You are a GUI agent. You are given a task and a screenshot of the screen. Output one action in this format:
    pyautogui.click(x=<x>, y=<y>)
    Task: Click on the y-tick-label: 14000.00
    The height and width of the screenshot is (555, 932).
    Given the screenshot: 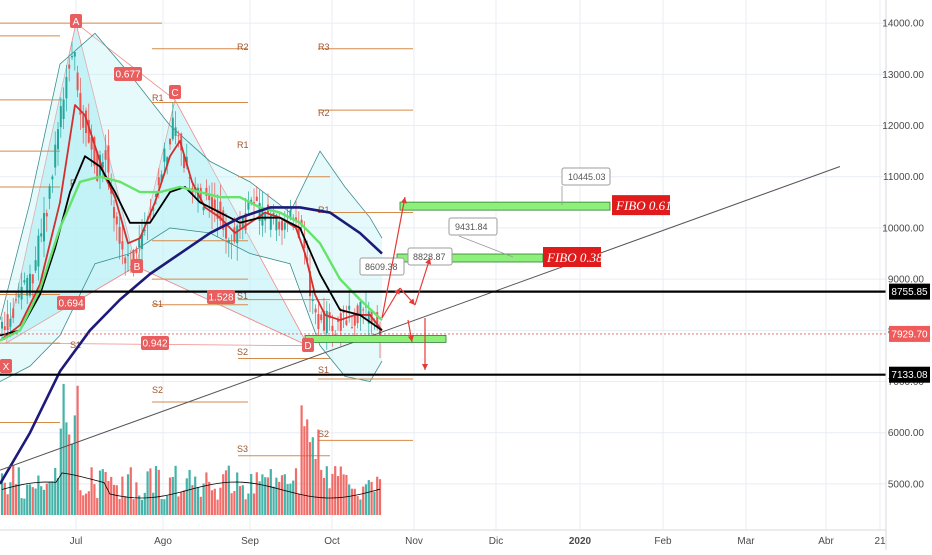 What is the action you would take?
    pyautogui.click(x=903, y=24)
    